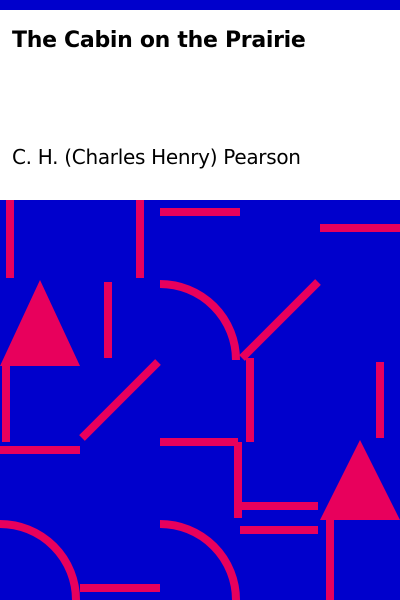 The image size is (400, 600). Describe the element at coordinates (156, 157) in the screenshot. I see `book-author: C. H. (Charles Henry) Pearson` at that location.